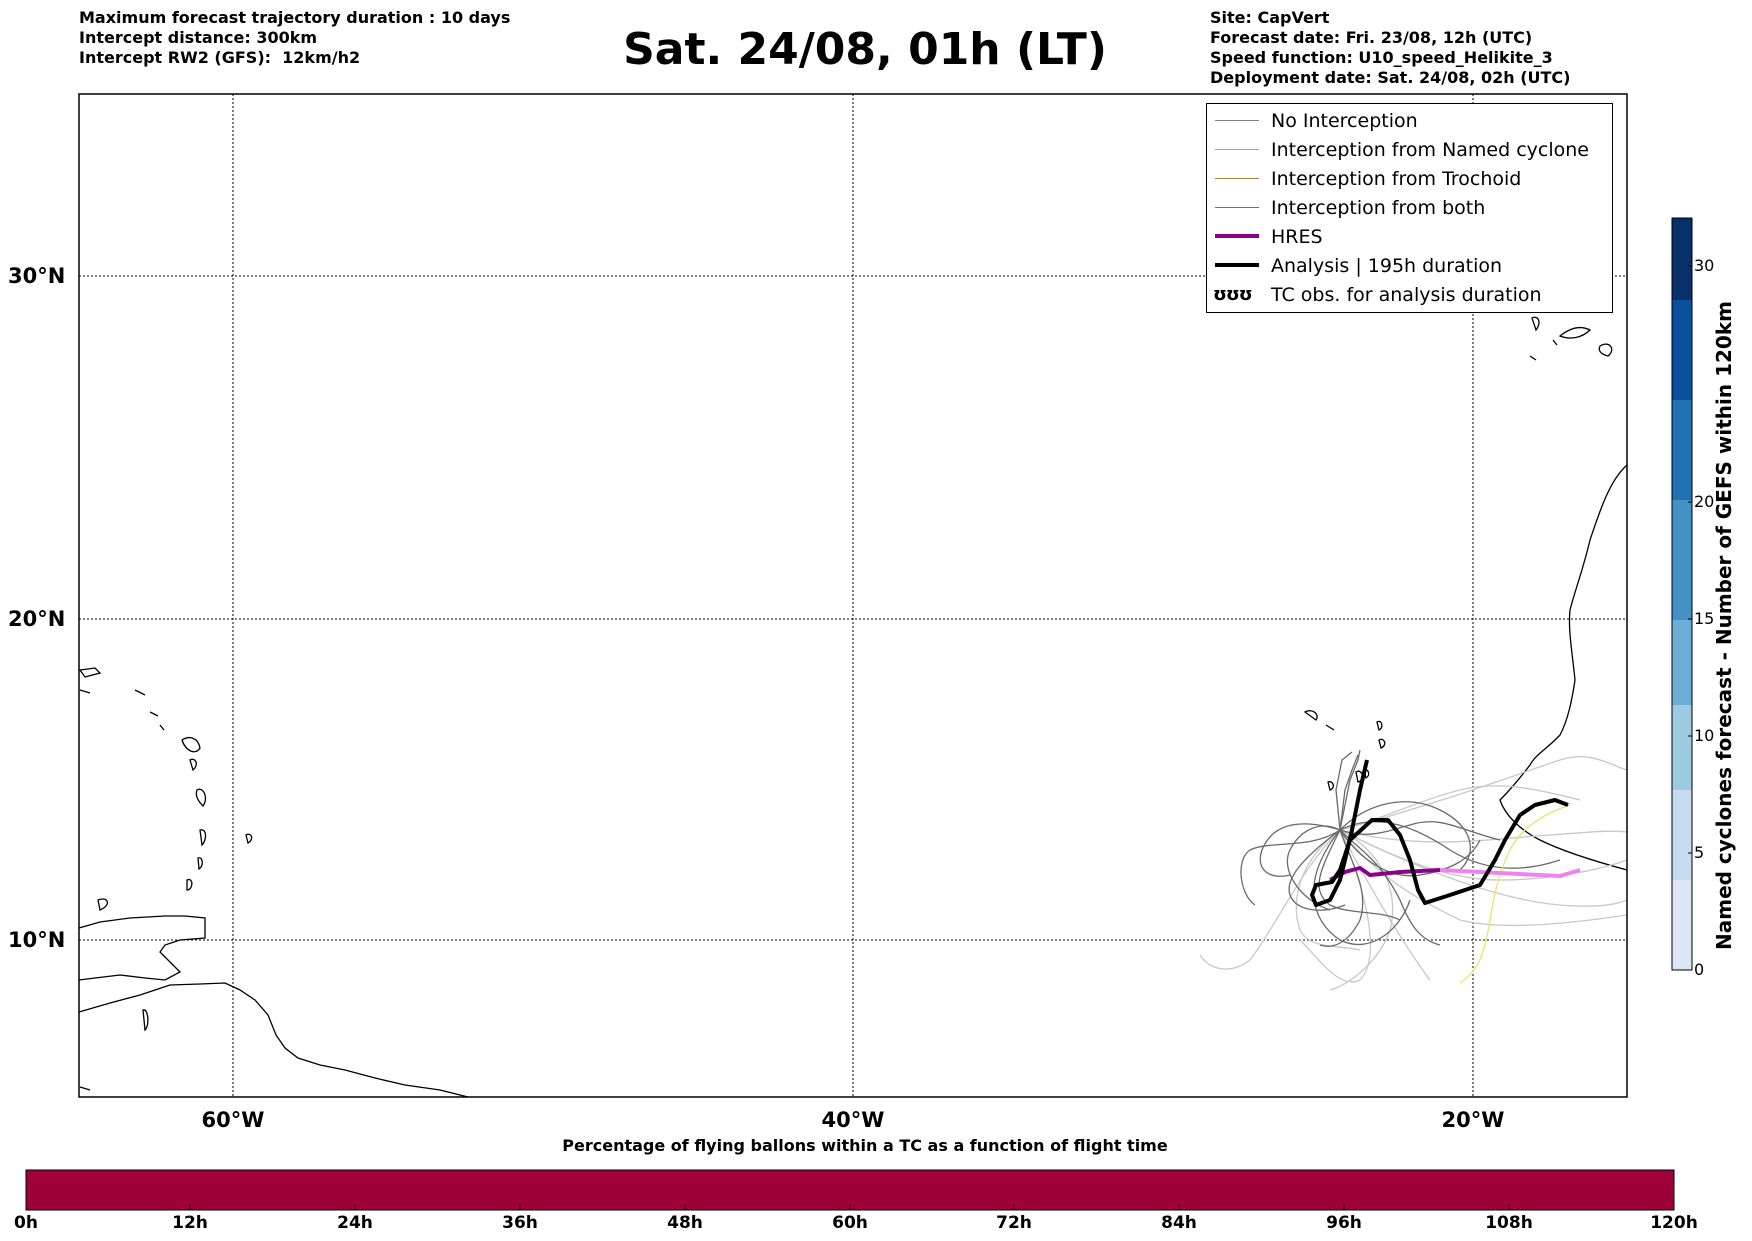  What do you see at coordinates (1378, 208) in the screenshot?
I see `legend-label: Interception from both` at bounding box center [1378, 208].